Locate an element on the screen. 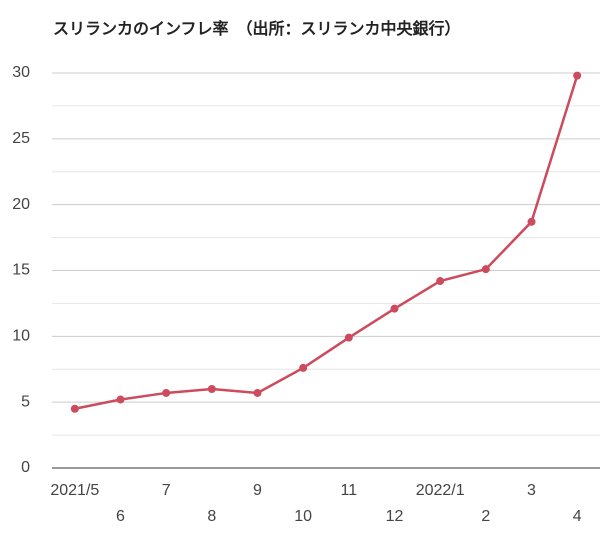 The width and height of the screenshot is (611, 541). y-tick-label: 15 is located at coordinates (21, 270).